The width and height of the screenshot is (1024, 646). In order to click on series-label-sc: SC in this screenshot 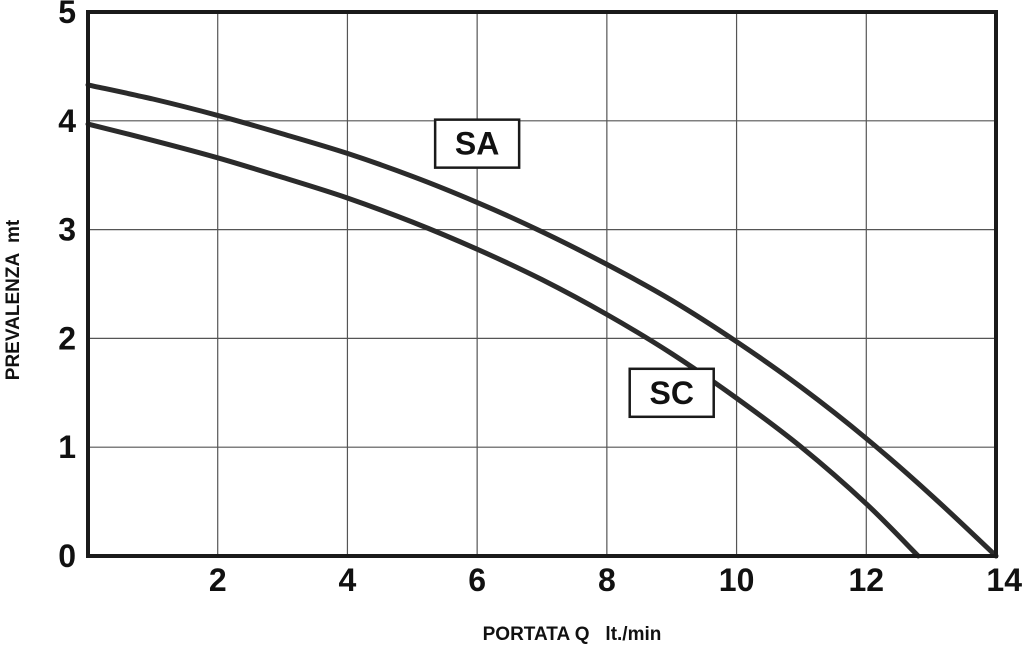, I will do `click(671, 393)`.